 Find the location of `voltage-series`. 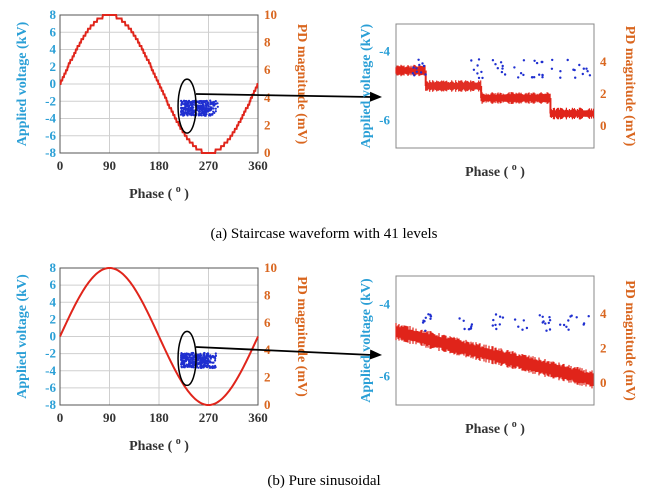

voltage-series is located at coordinates (159, 84).